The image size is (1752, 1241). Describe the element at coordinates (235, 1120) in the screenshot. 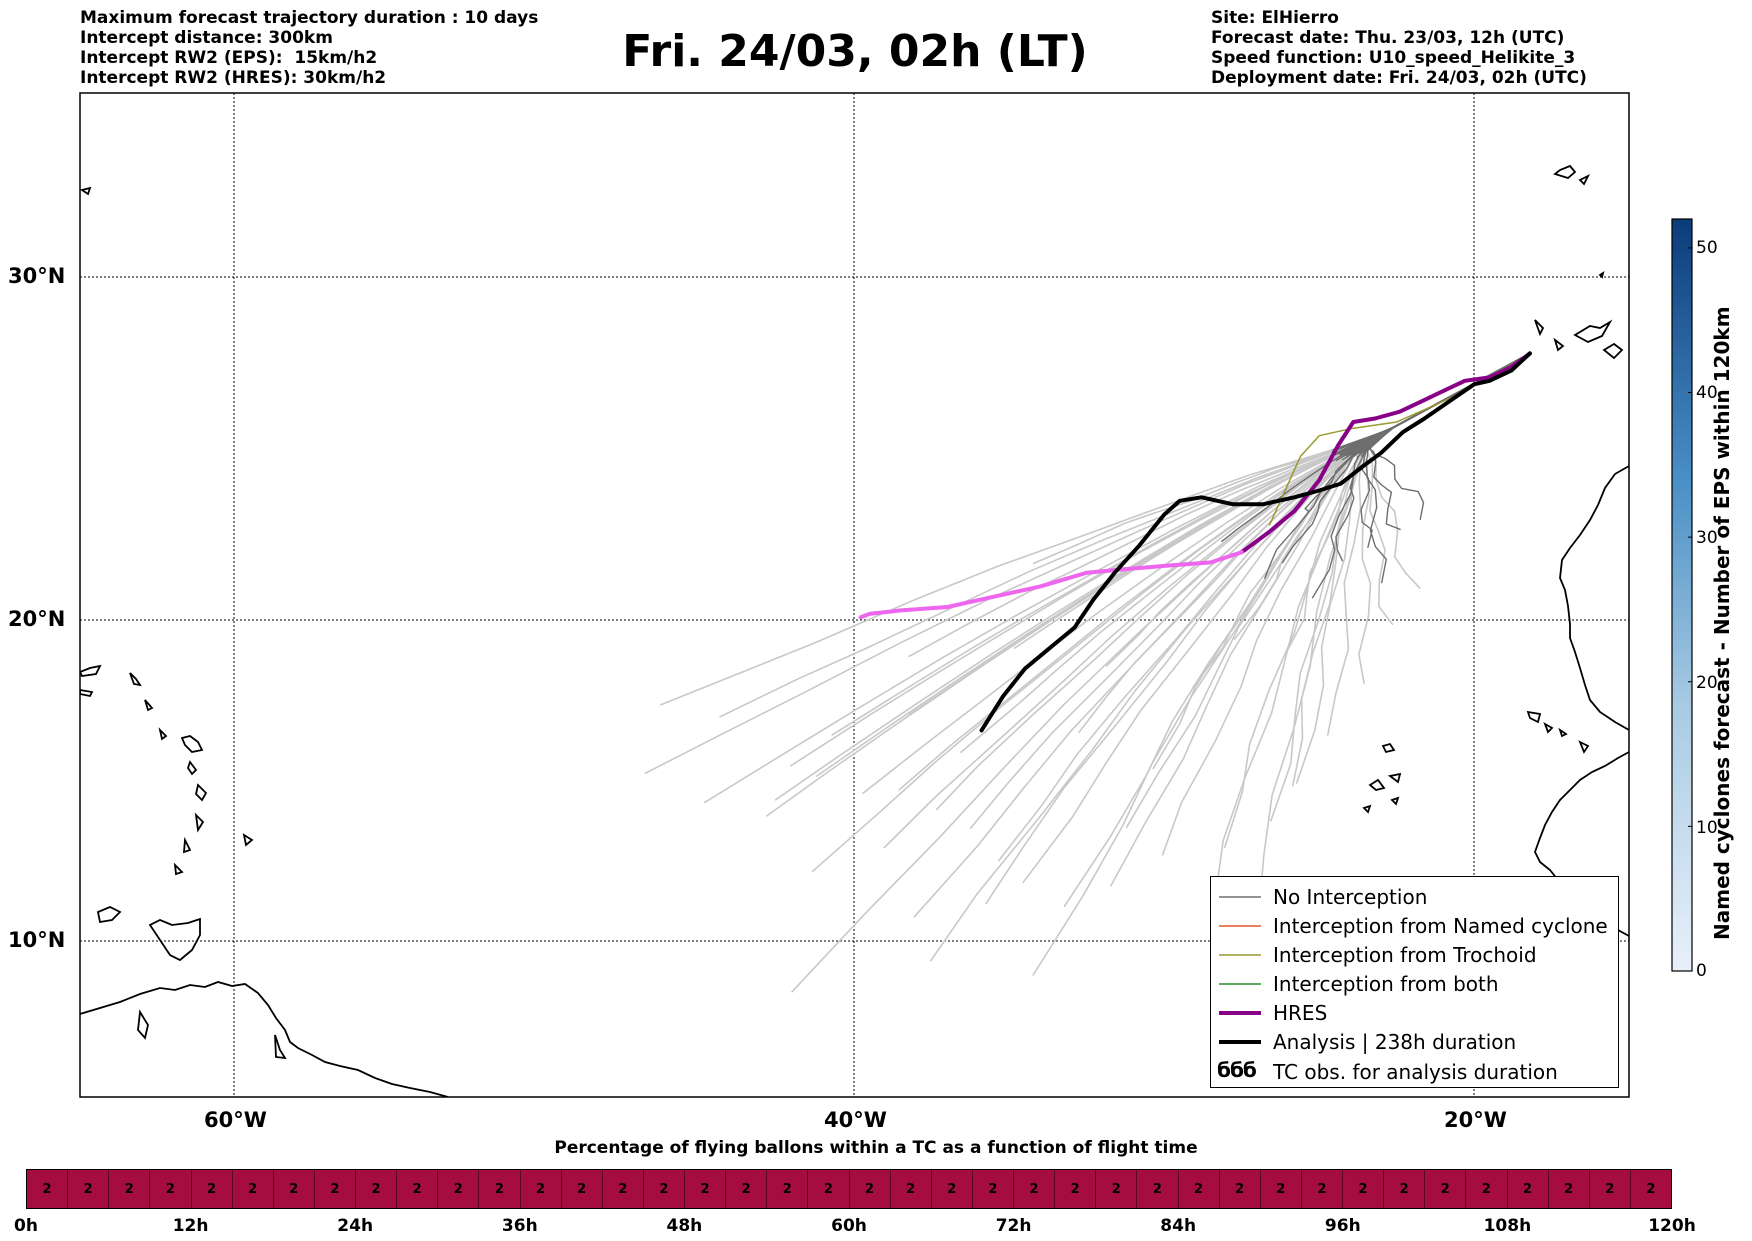

I see `lon-label-60w: 60°W` at that location.